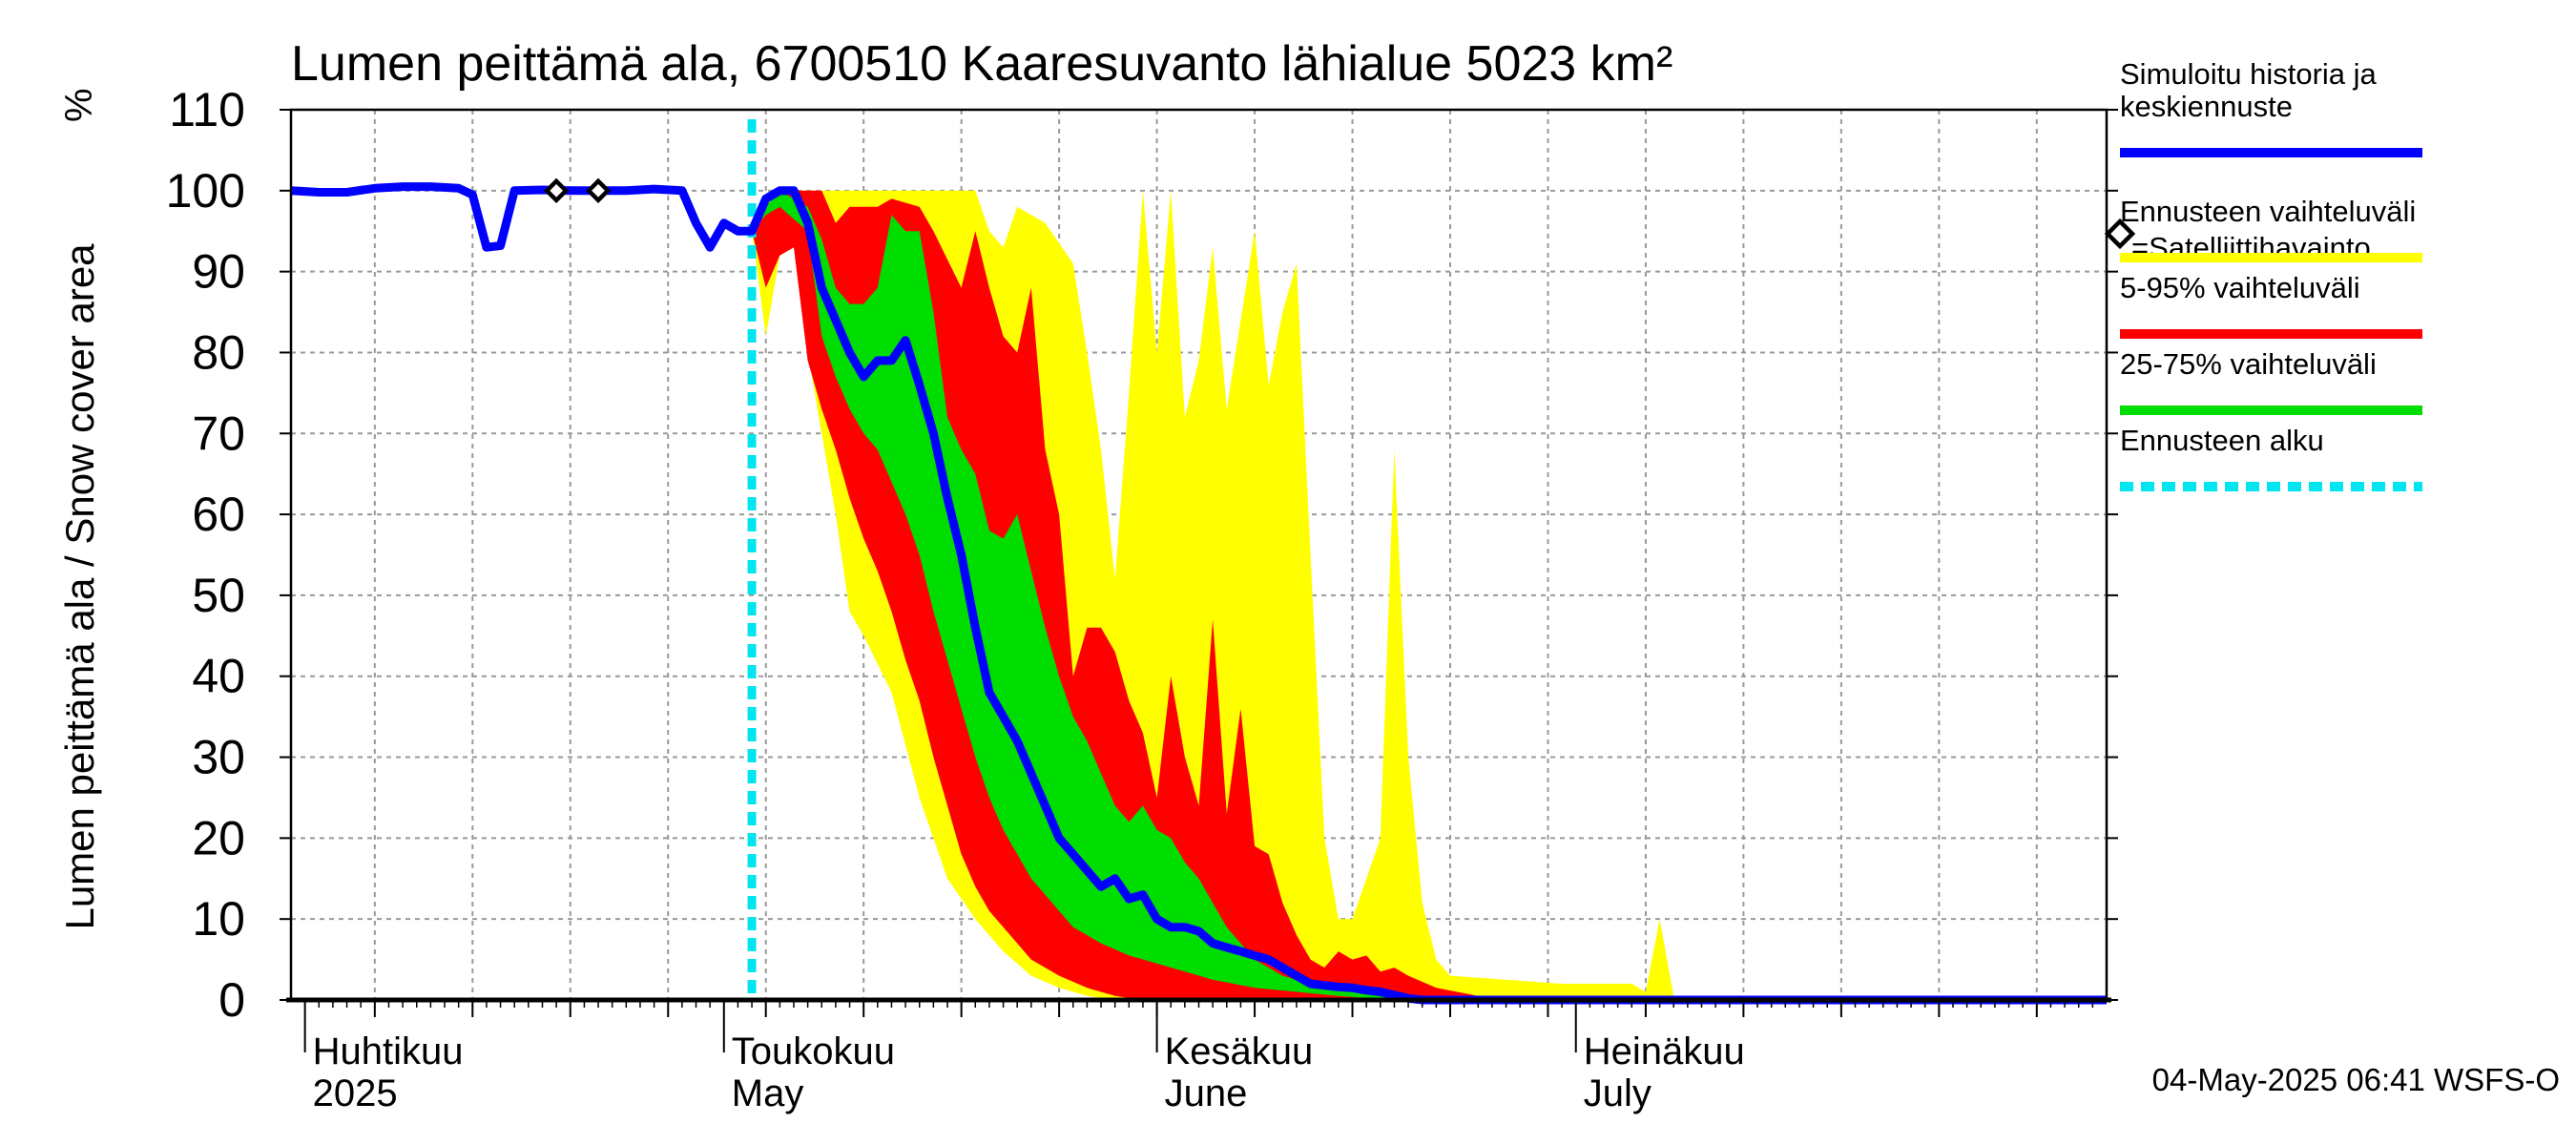 This screenshot has height=1145, width=2576. Describe the element at coordinates (218, 433) in the screenshot. I see `y-tick-label: 70` at that location.